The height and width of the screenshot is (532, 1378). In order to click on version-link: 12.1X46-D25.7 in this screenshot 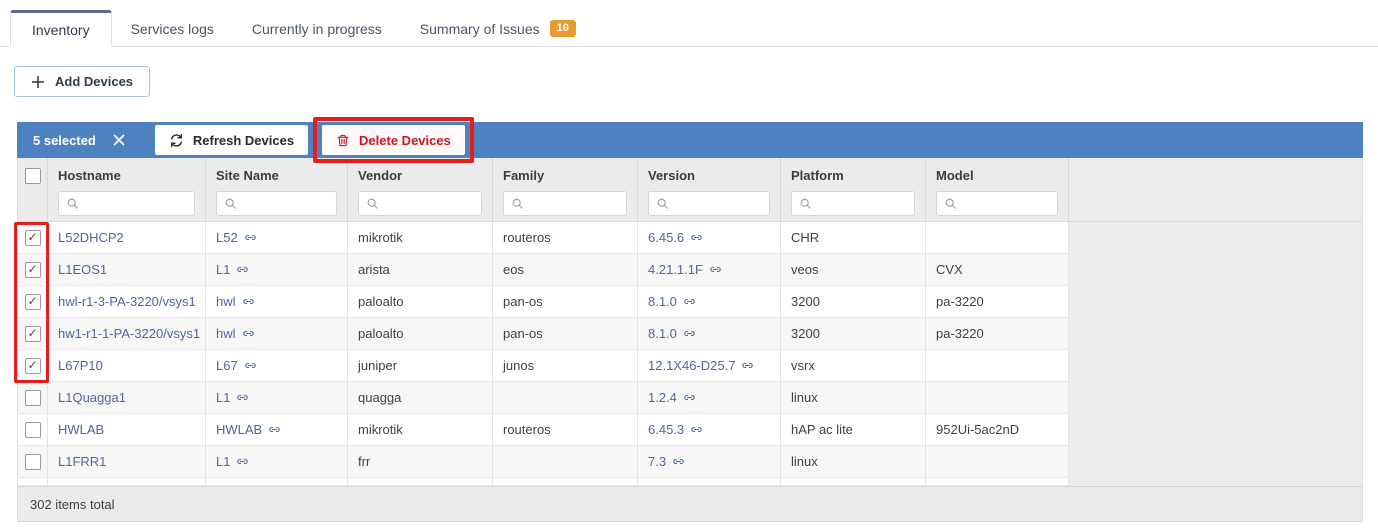, I will do `click(701, 365)`.